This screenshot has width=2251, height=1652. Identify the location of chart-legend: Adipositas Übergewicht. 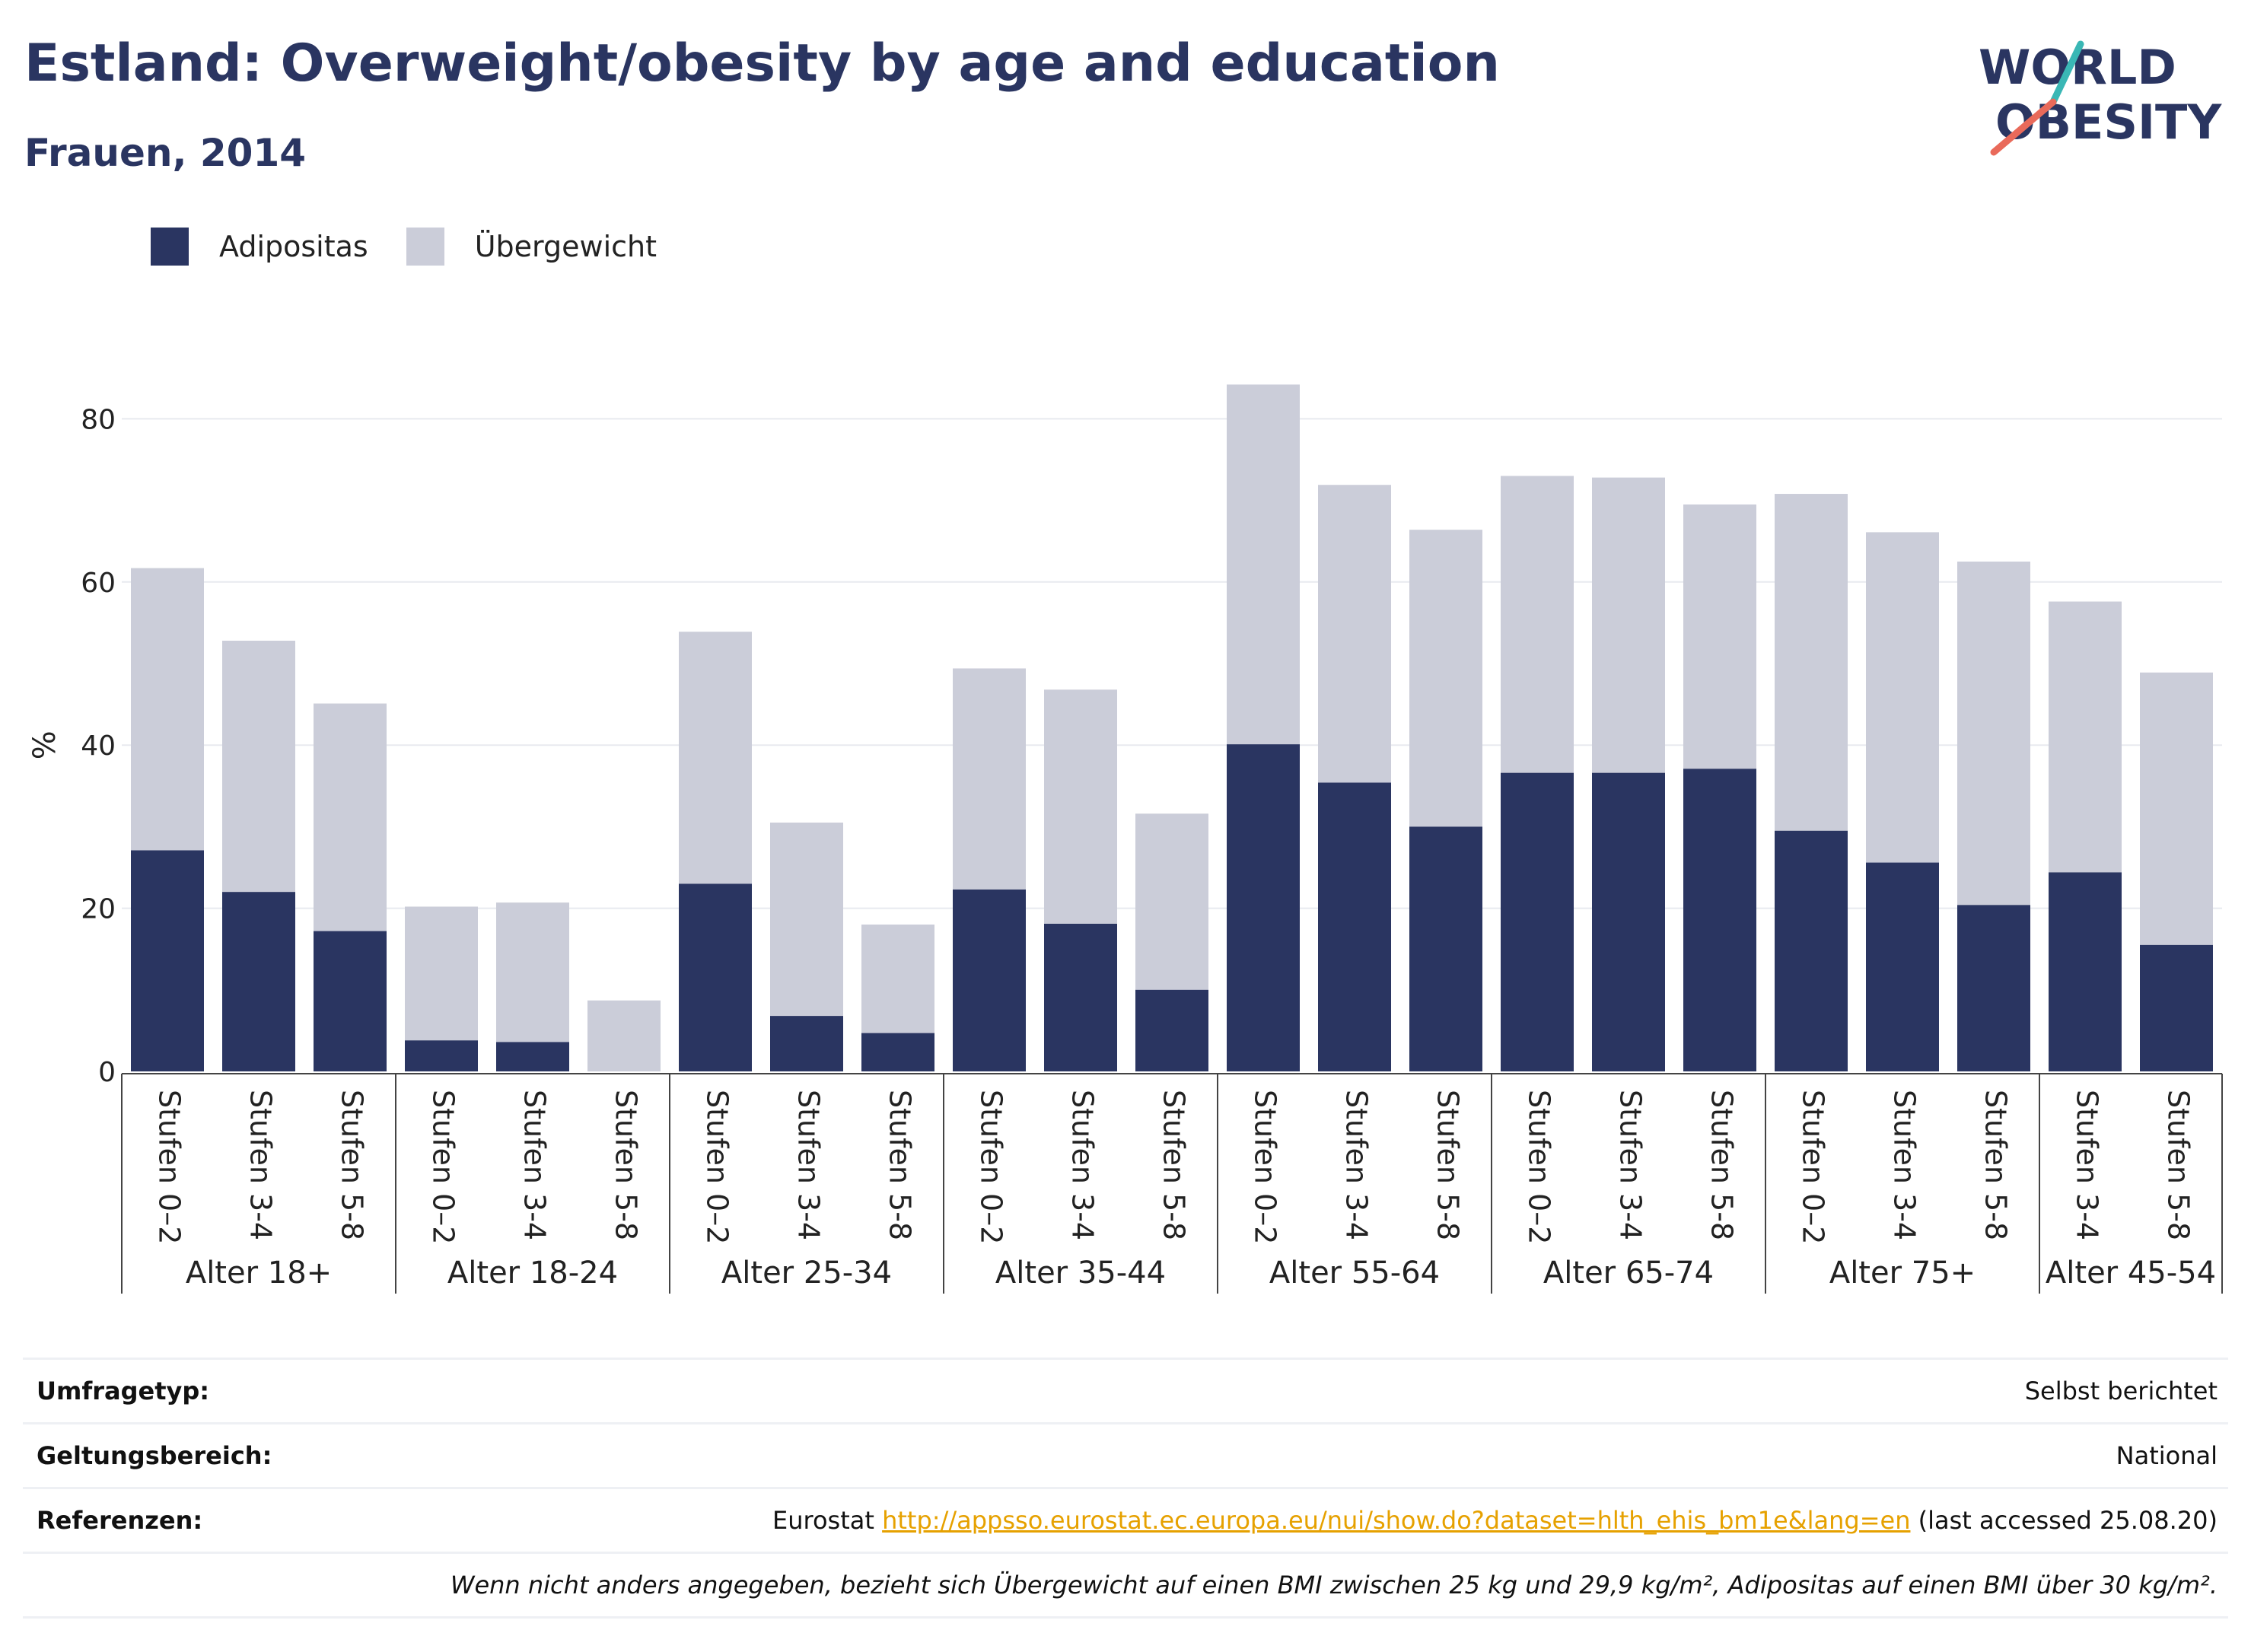
(423, 246).